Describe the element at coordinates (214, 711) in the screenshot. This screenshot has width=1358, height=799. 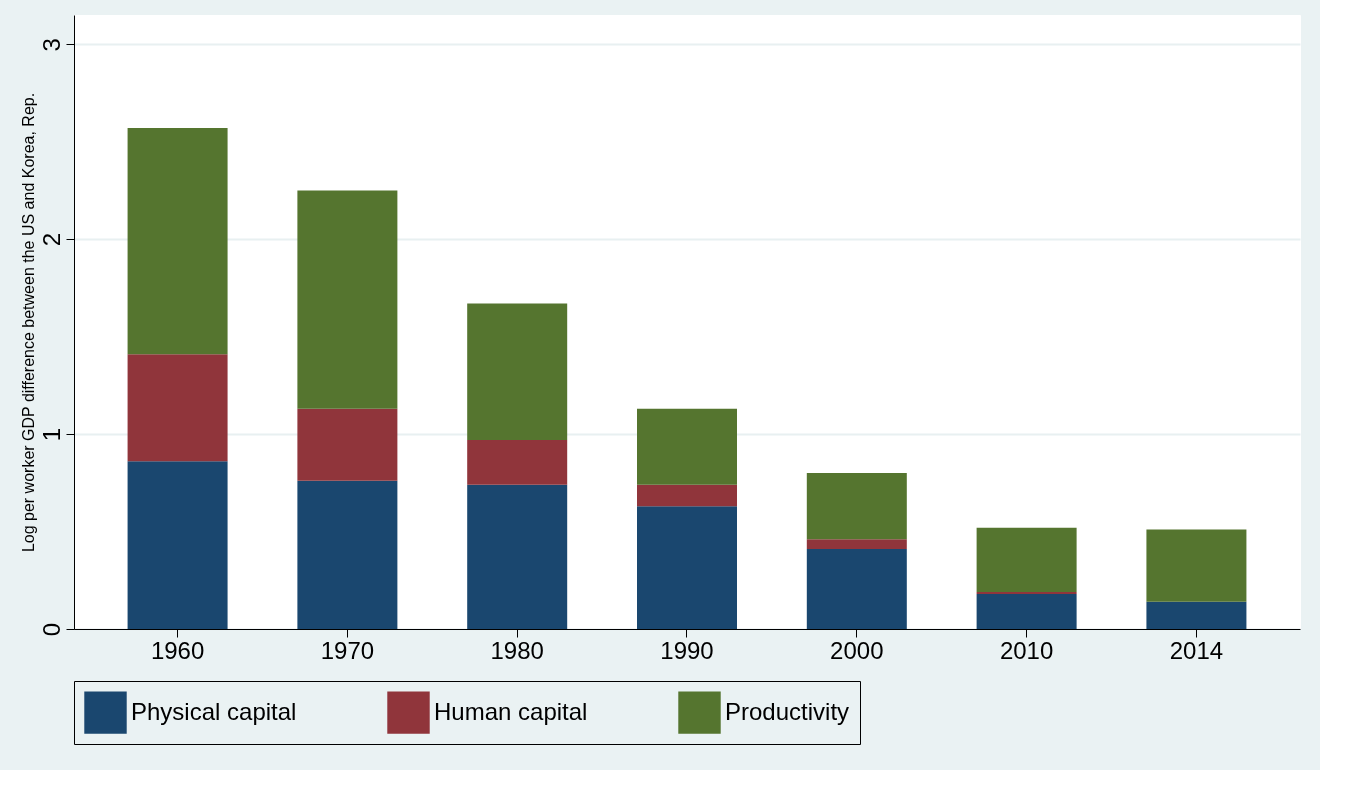
I see `legend-label: Physical capital` at that location.